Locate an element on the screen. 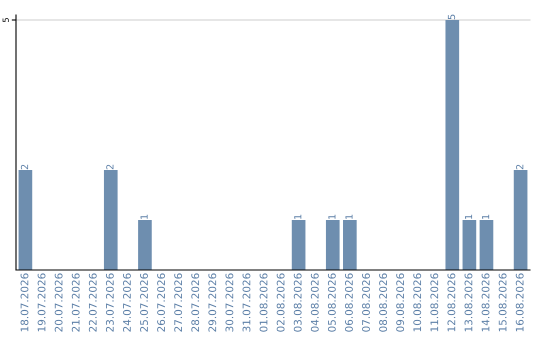 The width and height of the screenshot is (540, 340). x-tick-label: 06.08.2026 is located at coordinates (348, 302).